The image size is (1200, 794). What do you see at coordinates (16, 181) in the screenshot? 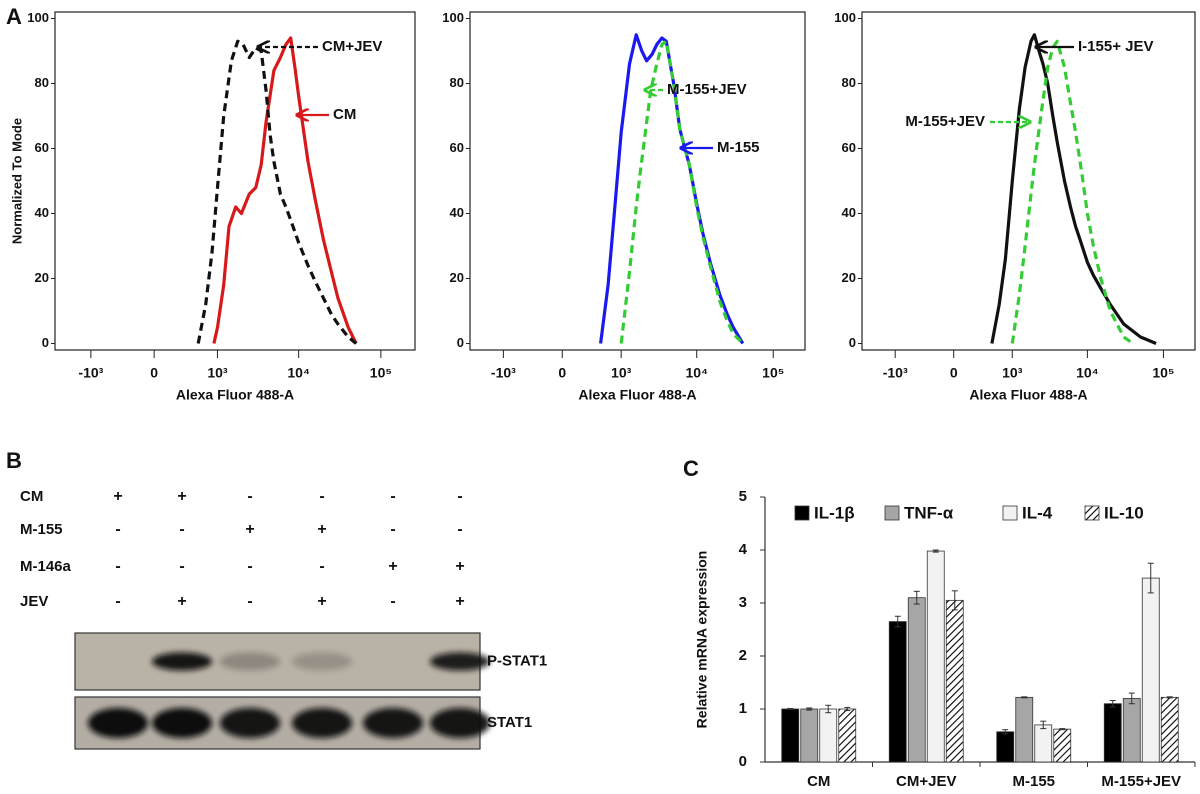
I see `y-axis-label: Normalized To Mode` at bounding box center [16, 181].